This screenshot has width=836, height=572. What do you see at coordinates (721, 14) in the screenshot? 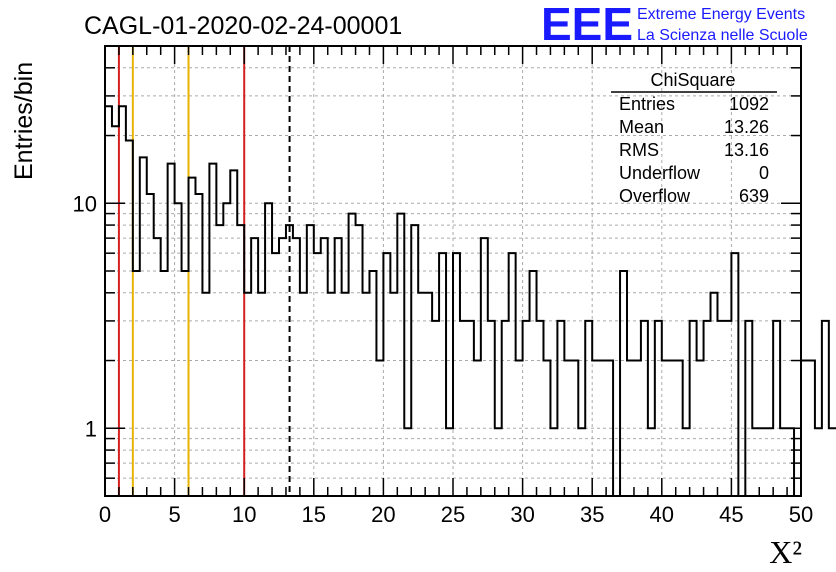
I see `logo-line1: Extreme Energy Events` at bounding box center [721, 14].